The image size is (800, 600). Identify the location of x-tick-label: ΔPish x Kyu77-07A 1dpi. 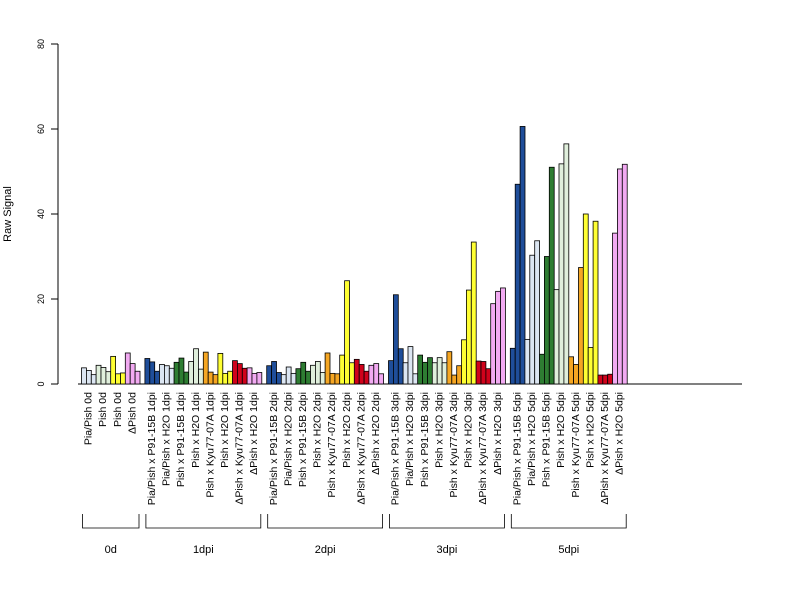
(240, 448).